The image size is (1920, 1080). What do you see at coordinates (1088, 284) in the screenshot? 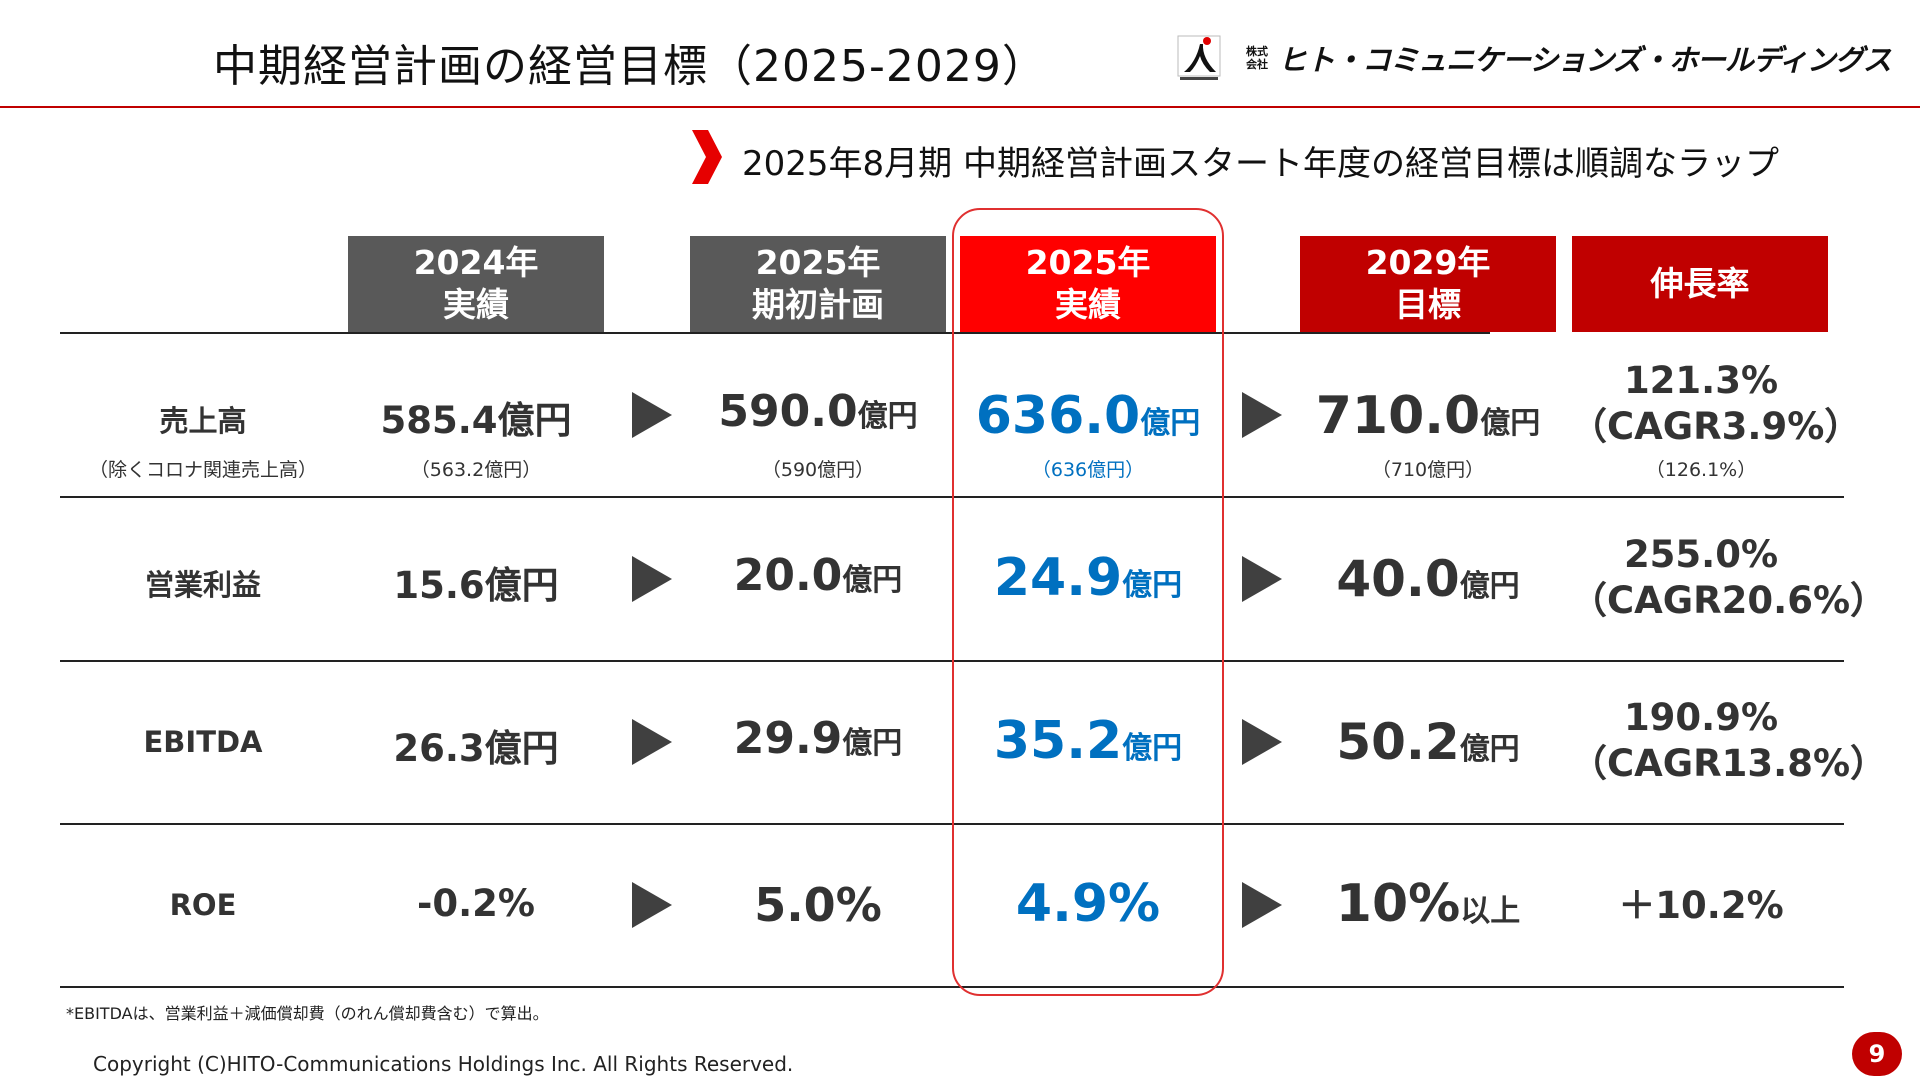
I see `column-header-2025-actual: 2025年 実績` at bounding box center [1088, 284].